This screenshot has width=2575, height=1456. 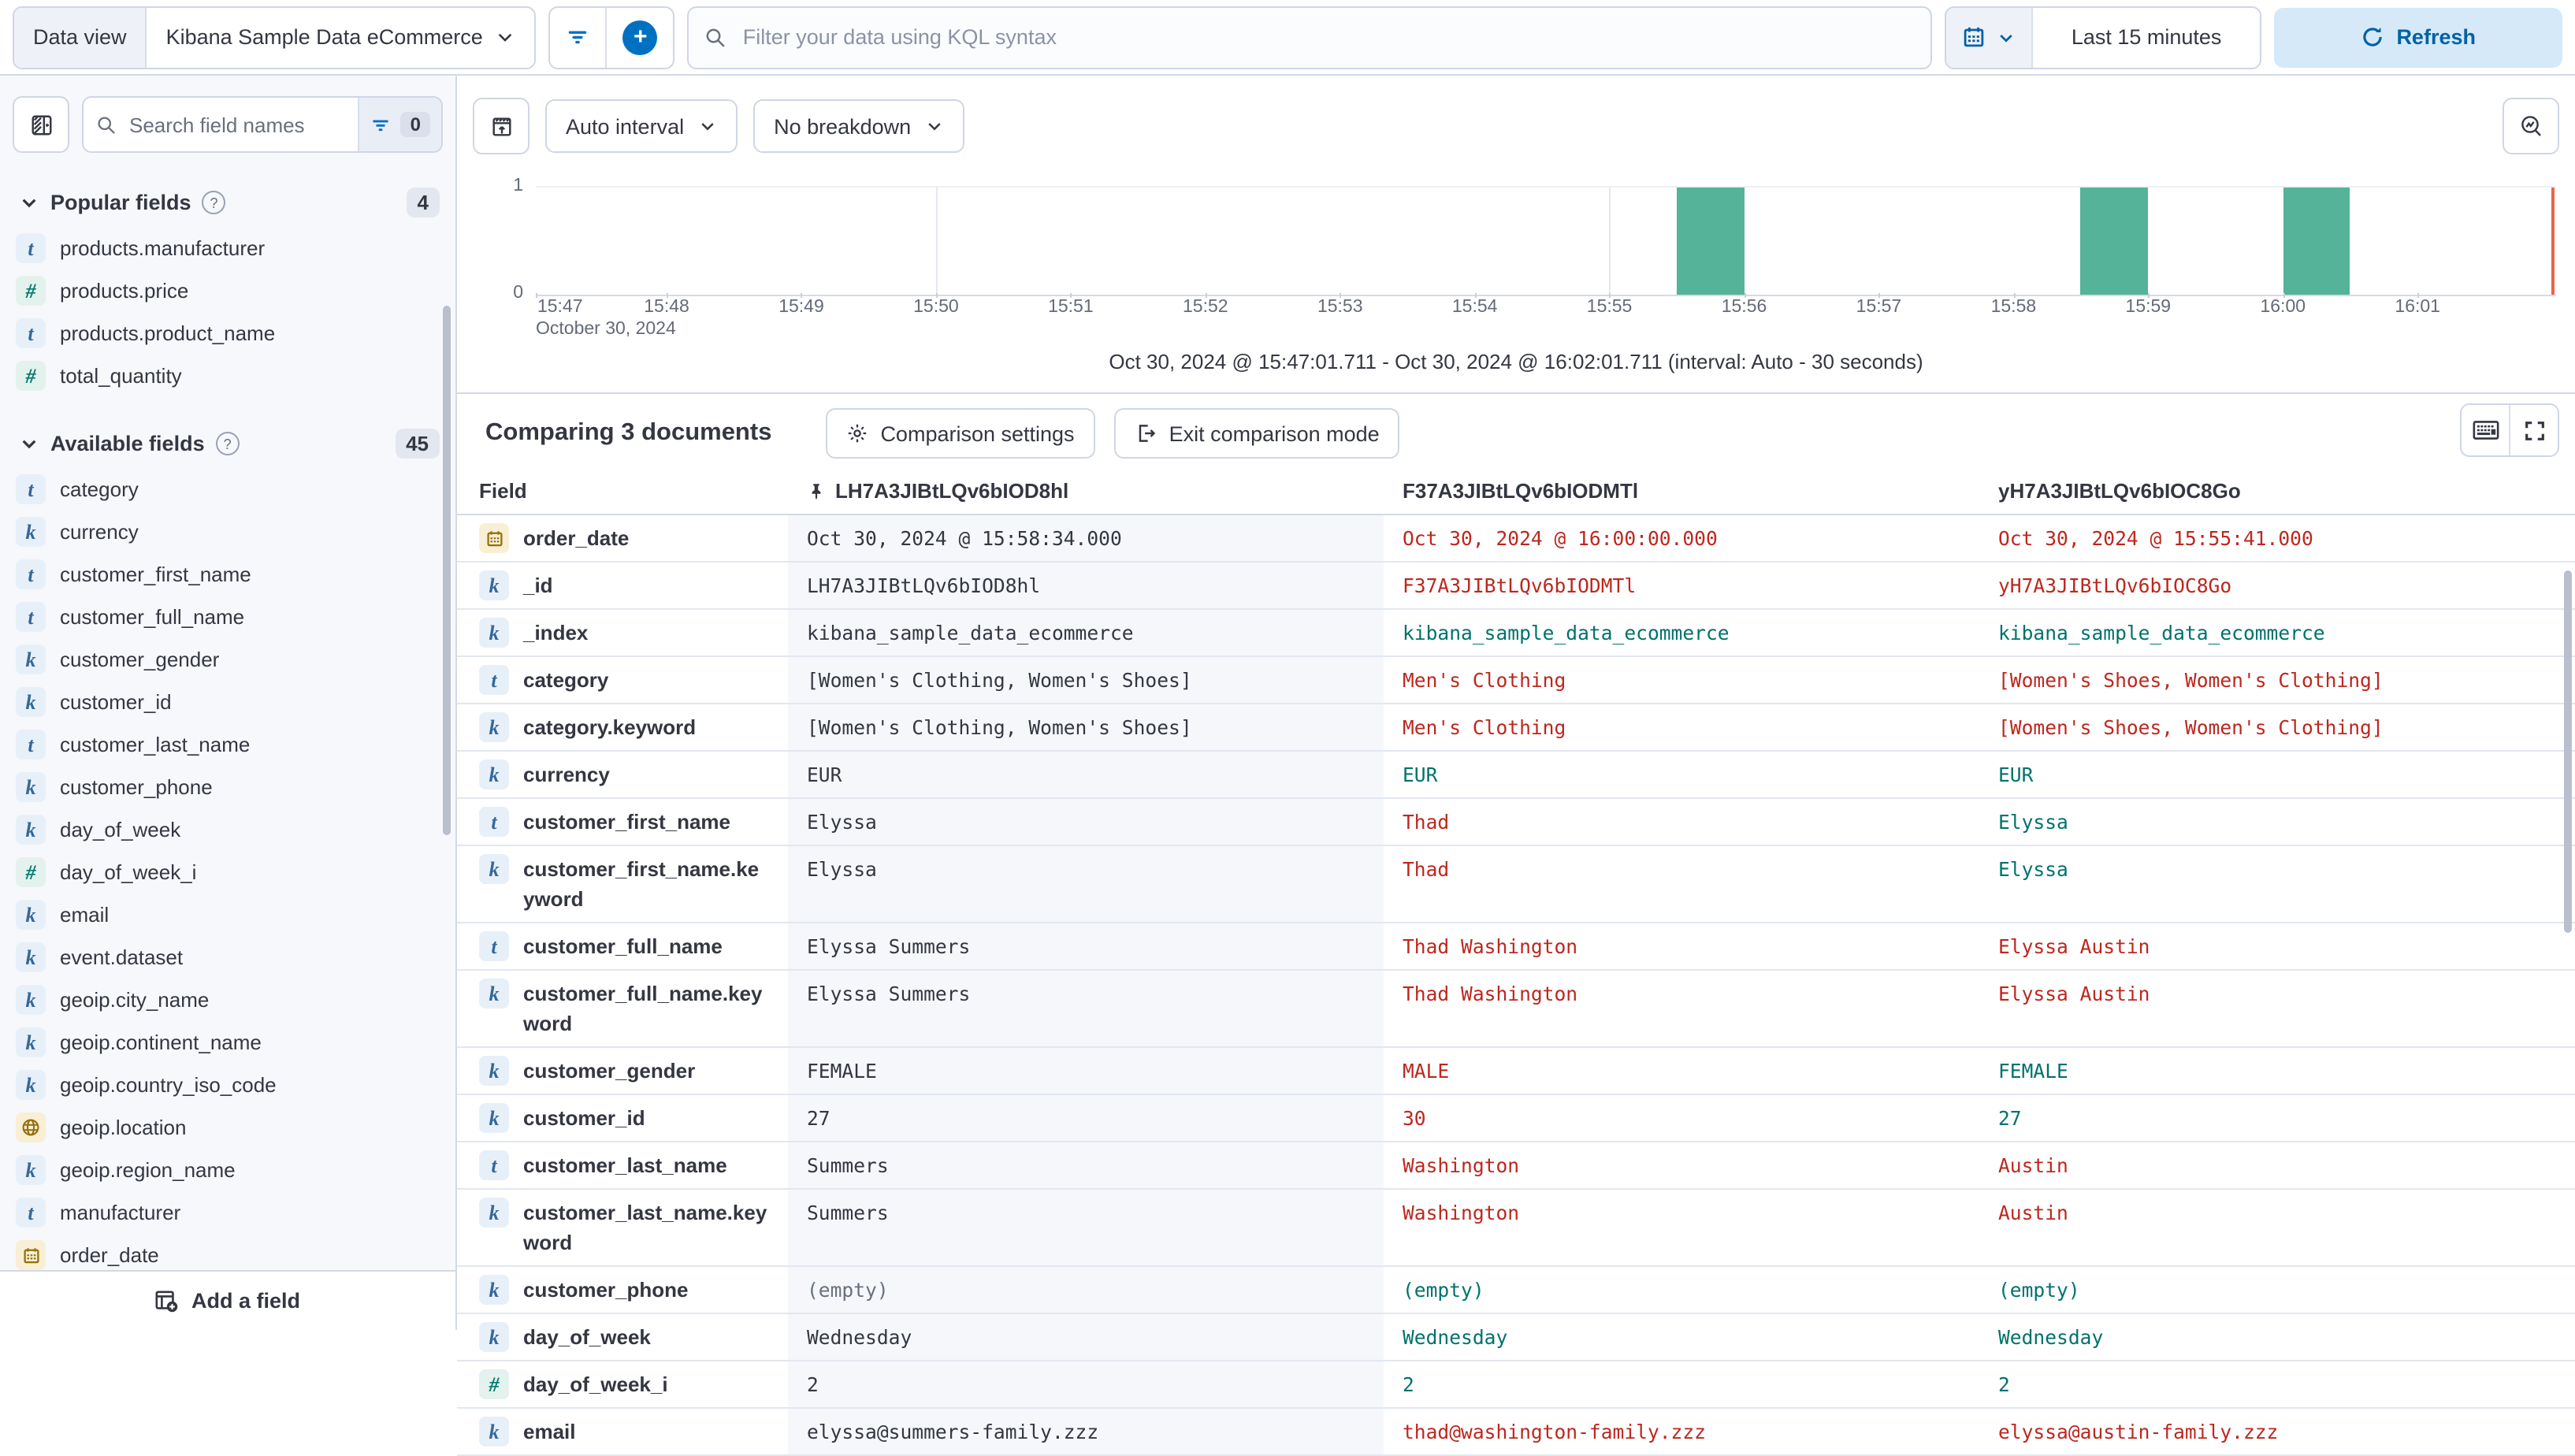 What do you see at coordinates (2145, 37) in the screenshot?
I see `time-range-value: Last 15 minutes` at bounding box center [2145, 37].